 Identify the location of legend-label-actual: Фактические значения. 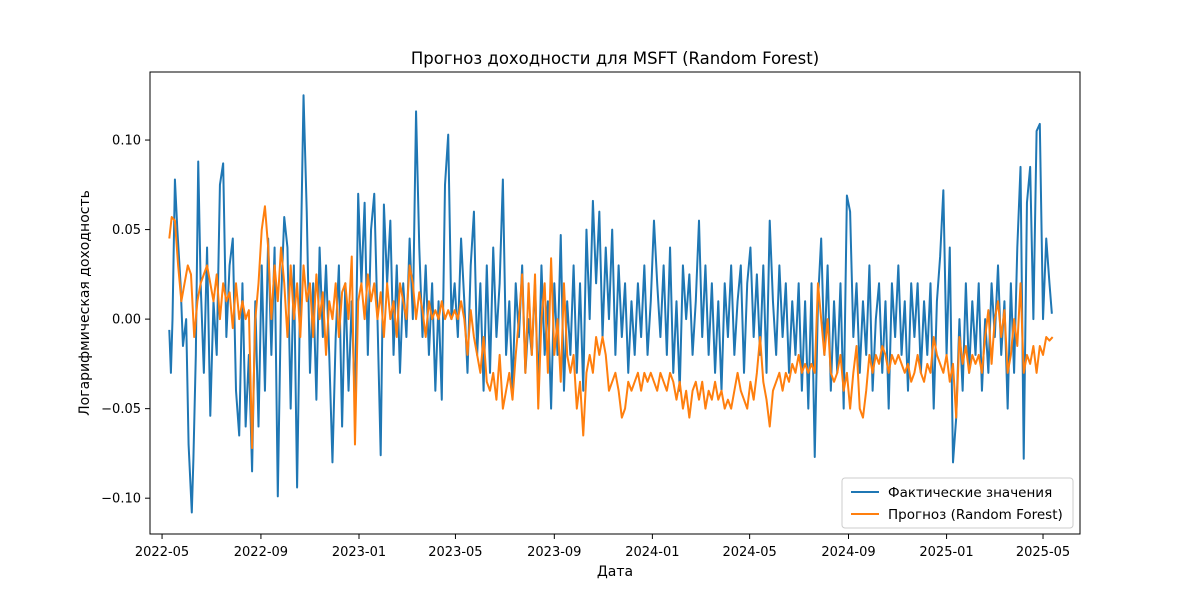
(970, 493).